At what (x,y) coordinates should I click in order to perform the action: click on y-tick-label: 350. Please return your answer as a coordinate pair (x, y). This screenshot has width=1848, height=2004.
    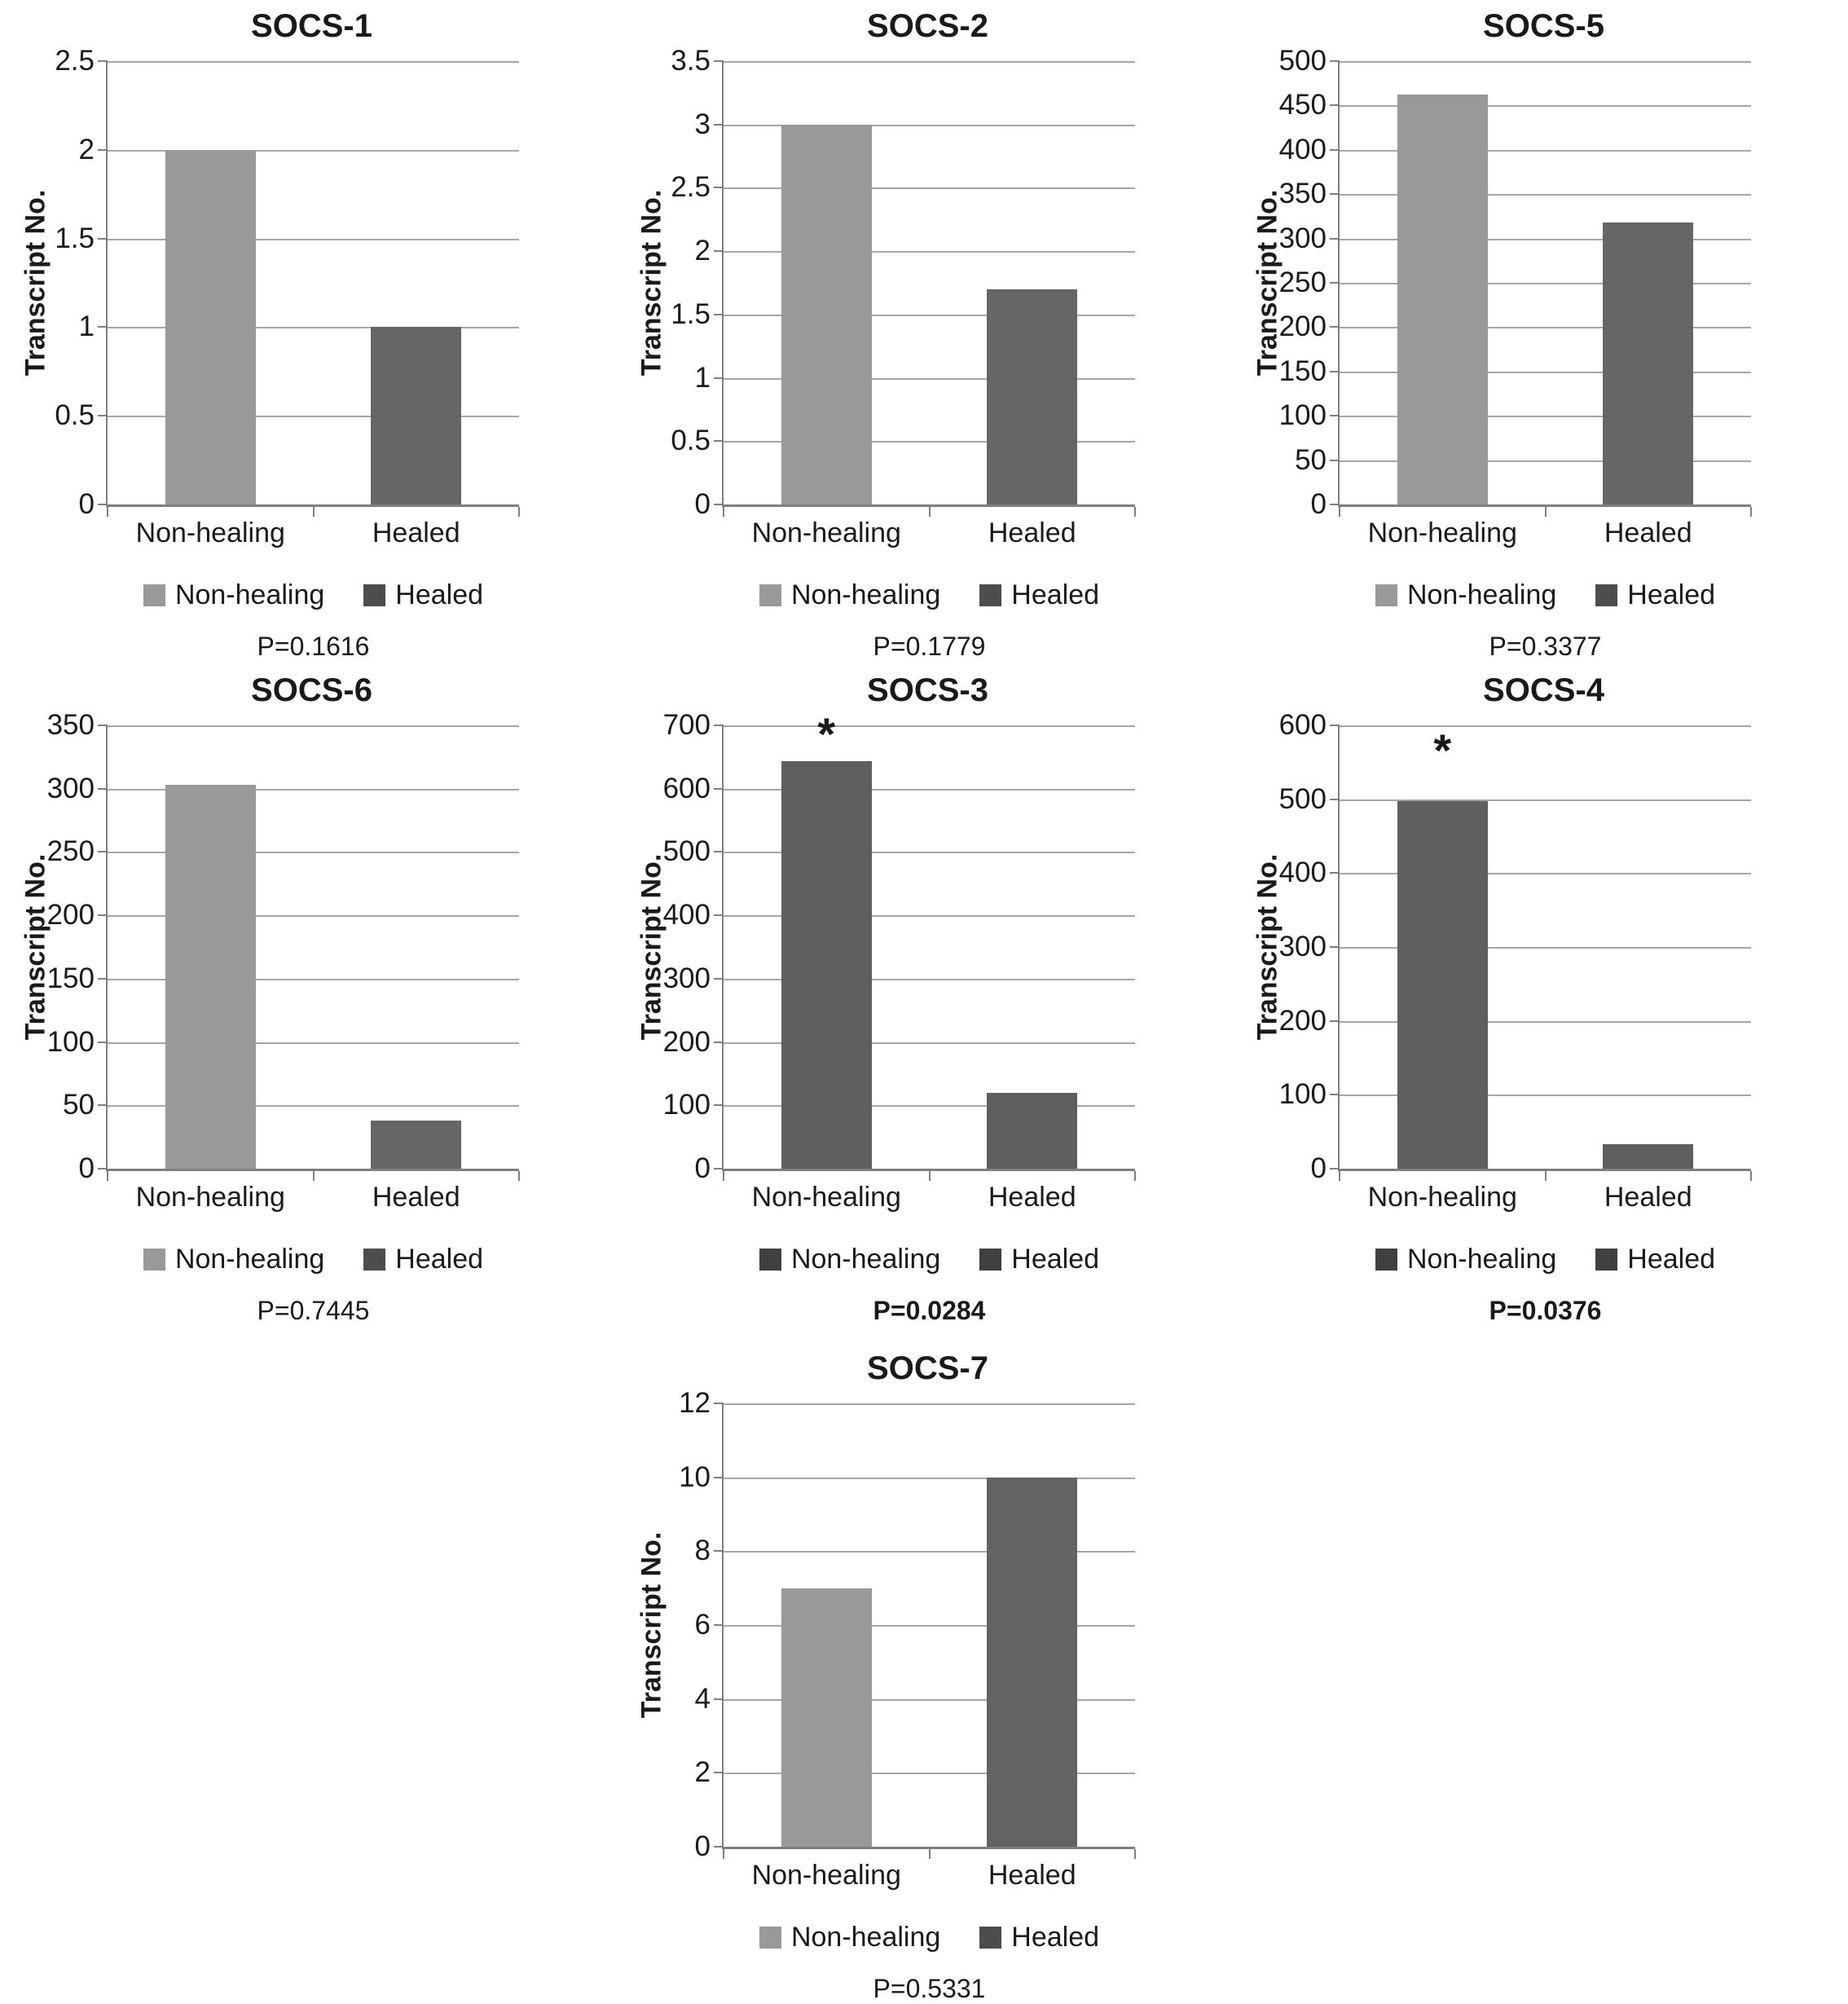
    Looking at the image, I should click on (1302, 194).